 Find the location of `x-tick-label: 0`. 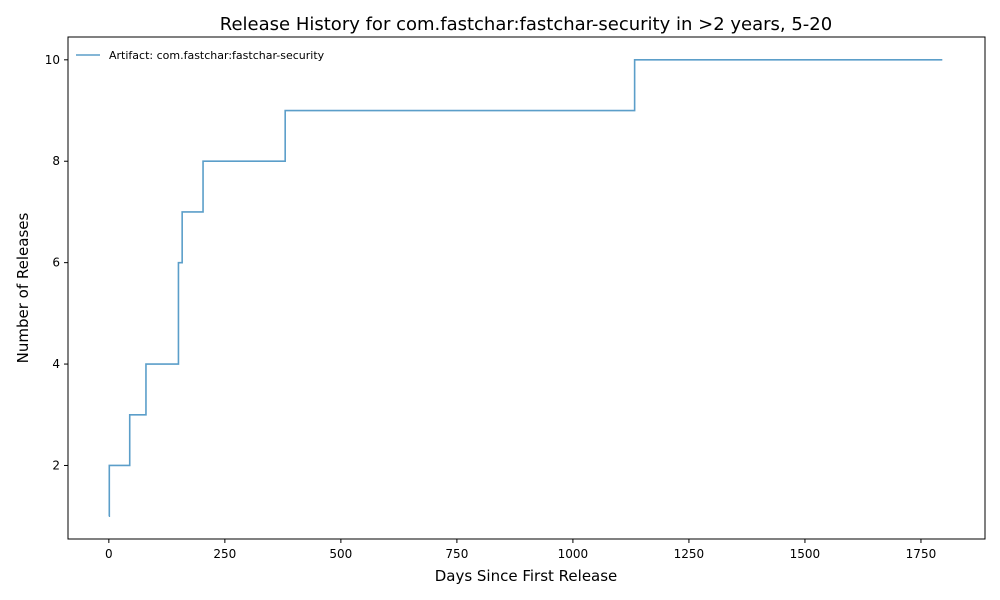

x-tick-label: 0 is located at coordinates (109, 554).